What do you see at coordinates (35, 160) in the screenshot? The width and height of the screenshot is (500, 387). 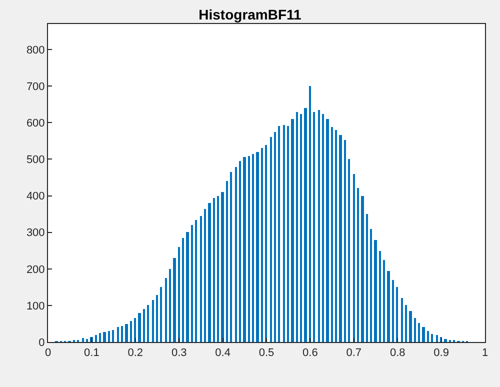 I see `y-tick-label: 500` at bounding box center [35, 160].